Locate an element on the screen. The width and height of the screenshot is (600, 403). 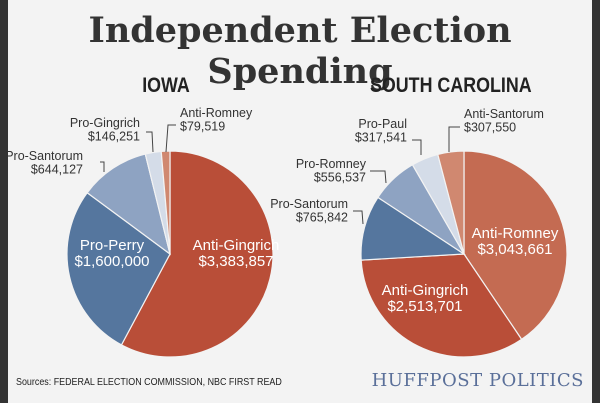
slice-value: $3,043,661 is located at coordinates (514, 249).